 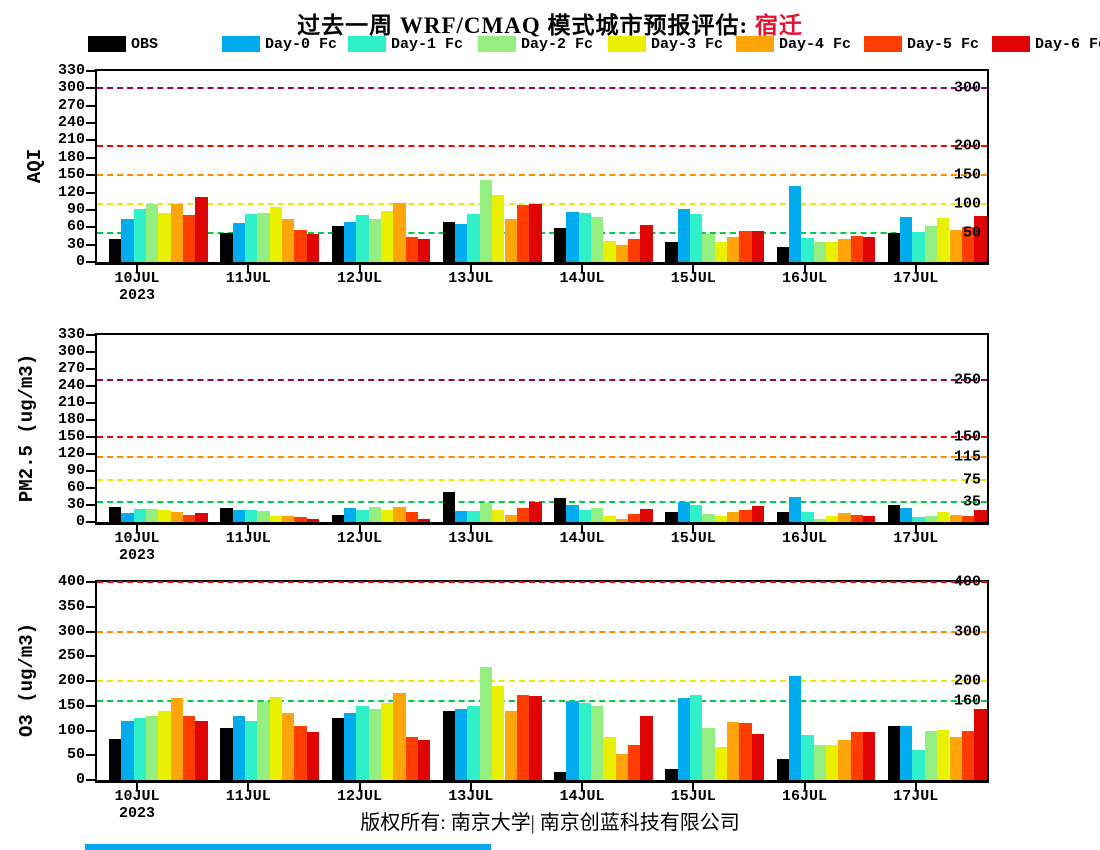 What do you see at coordinates (671, 516) in the screenshot?
I see `bar-pm25-15jul-obs` at bounding box center [671, 516].